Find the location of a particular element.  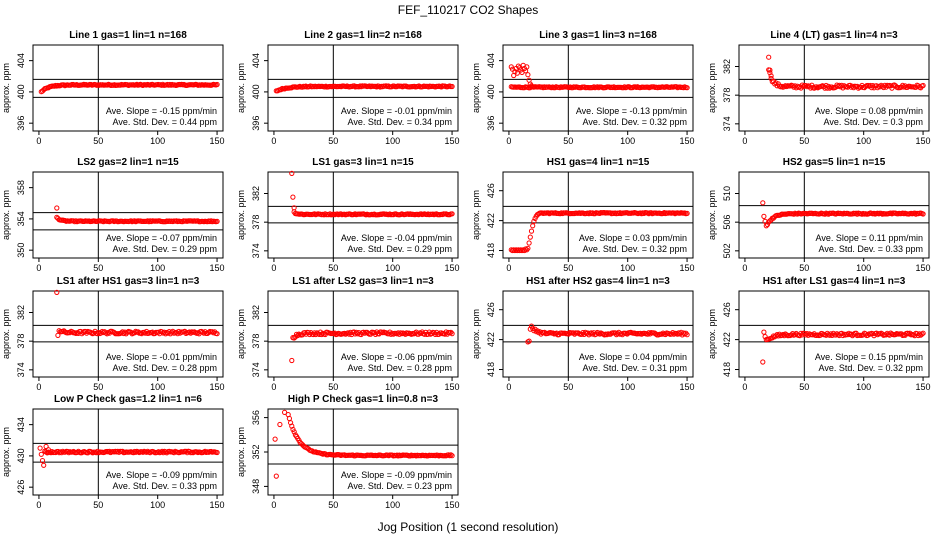

panel-title: HS1 after LS1 gas=4 lin=1 n=3 is located at coordinates (834, 281).